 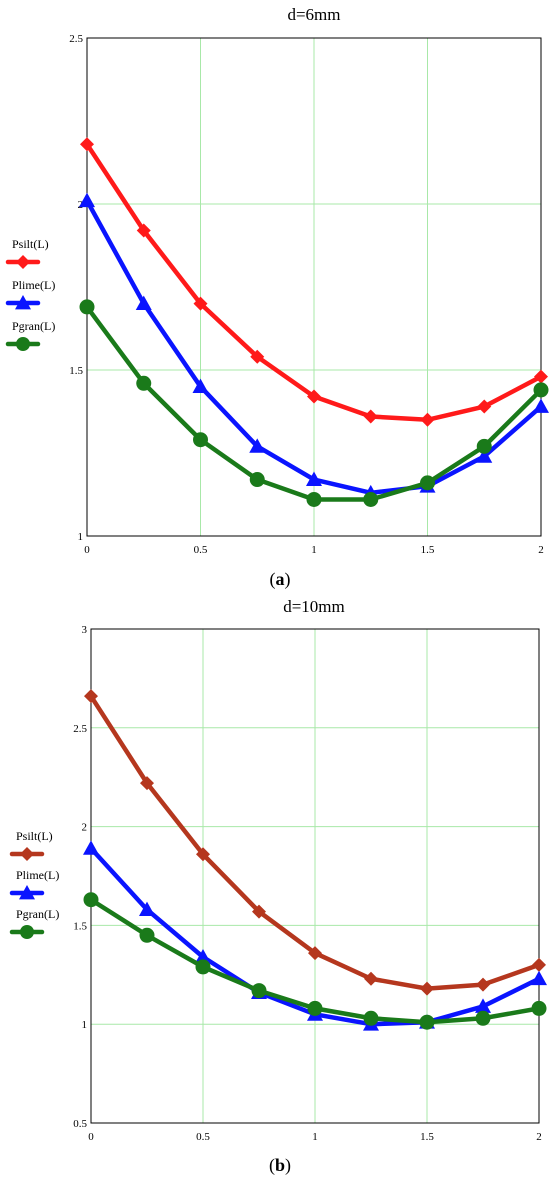 I want to click on chart-title: d=10mm, so click(x=314, y=606).